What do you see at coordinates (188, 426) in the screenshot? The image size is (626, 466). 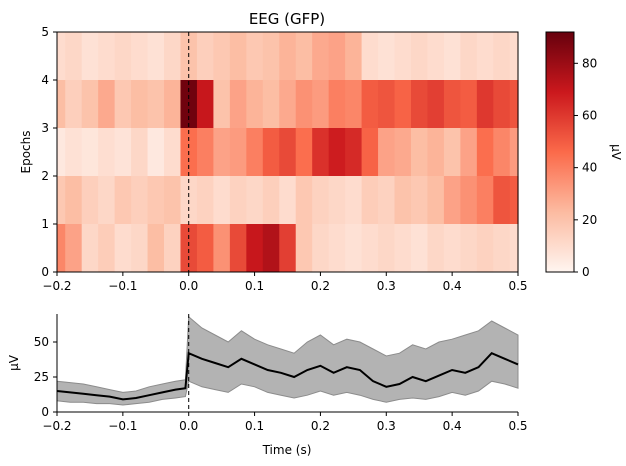 I see `evoked-x-tick-label: 0.0` at bounding box center [188, 426].